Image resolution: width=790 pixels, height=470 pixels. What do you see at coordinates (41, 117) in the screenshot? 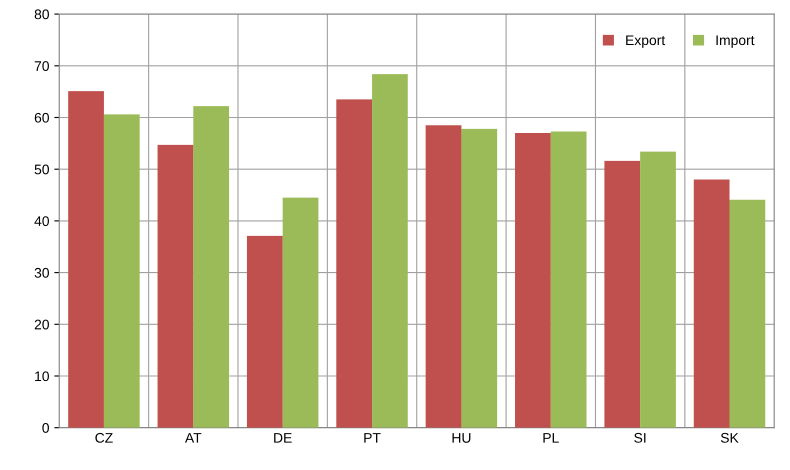
I see `y-tick-label: 60` at bounding box center [41, 117].